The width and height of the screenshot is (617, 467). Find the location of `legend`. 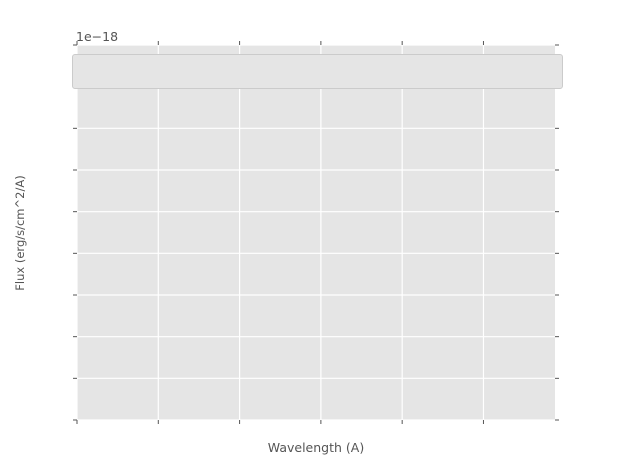

legend is located at coordinates (317, 71).